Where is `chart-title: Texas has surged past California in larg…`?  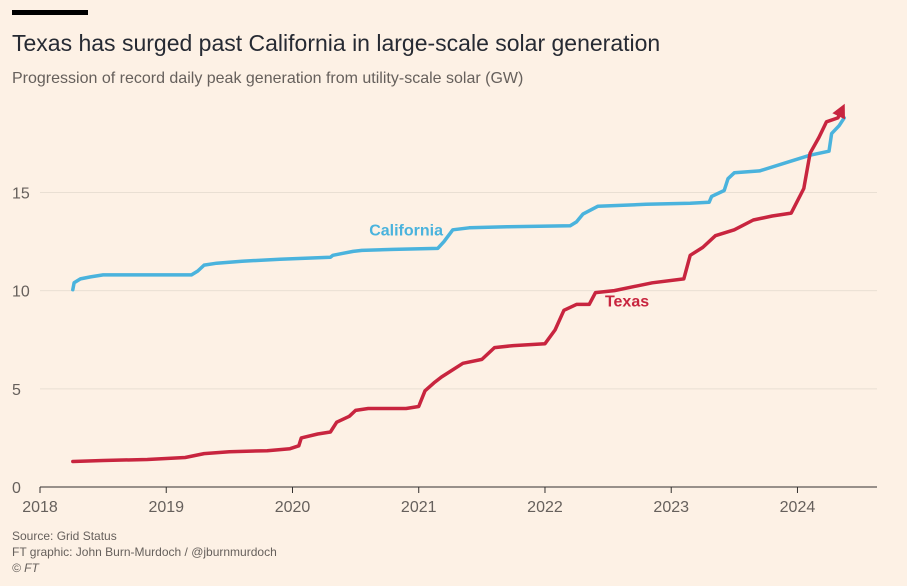 chart-title: Texas has surged past California in larg… is located at coordinates (336, 43).